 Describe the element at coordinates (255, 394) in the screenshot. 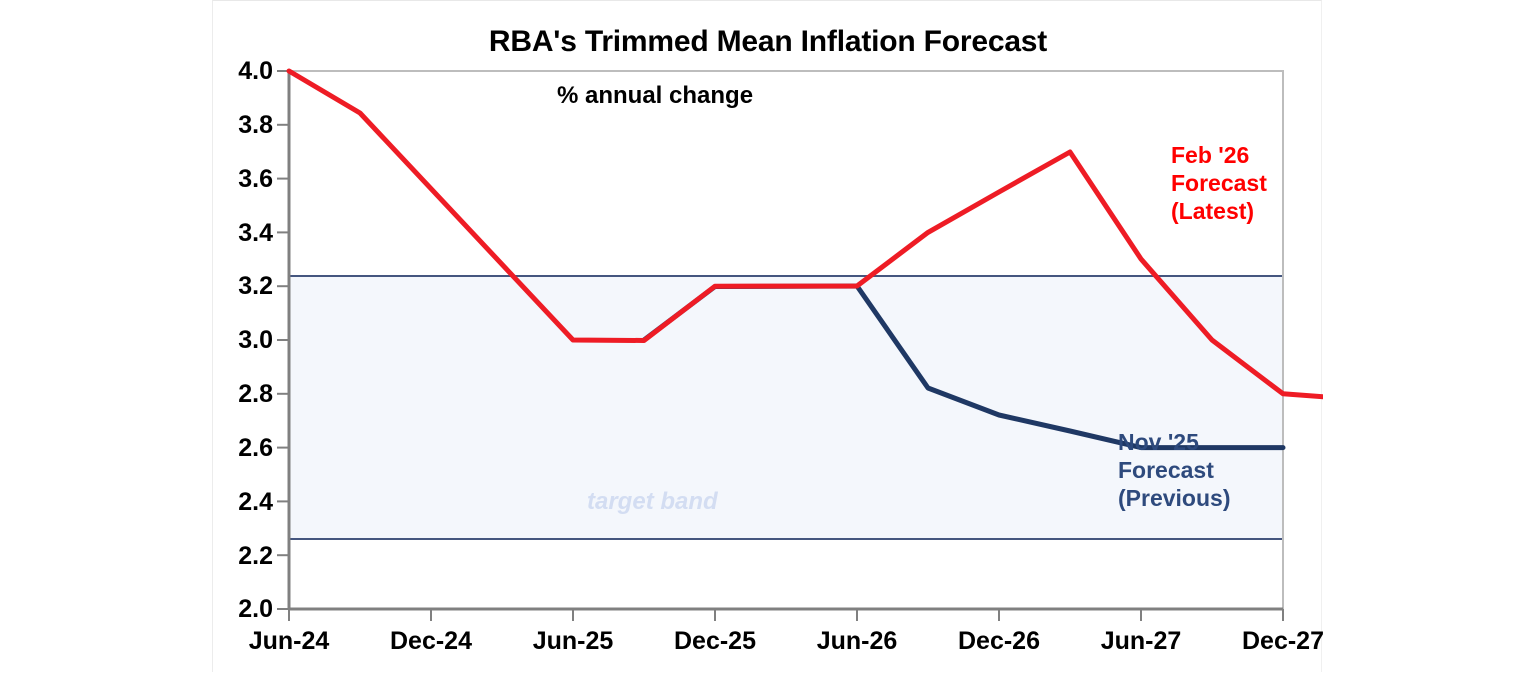

I see `ytick-label-2-8: 2.8` at that location.